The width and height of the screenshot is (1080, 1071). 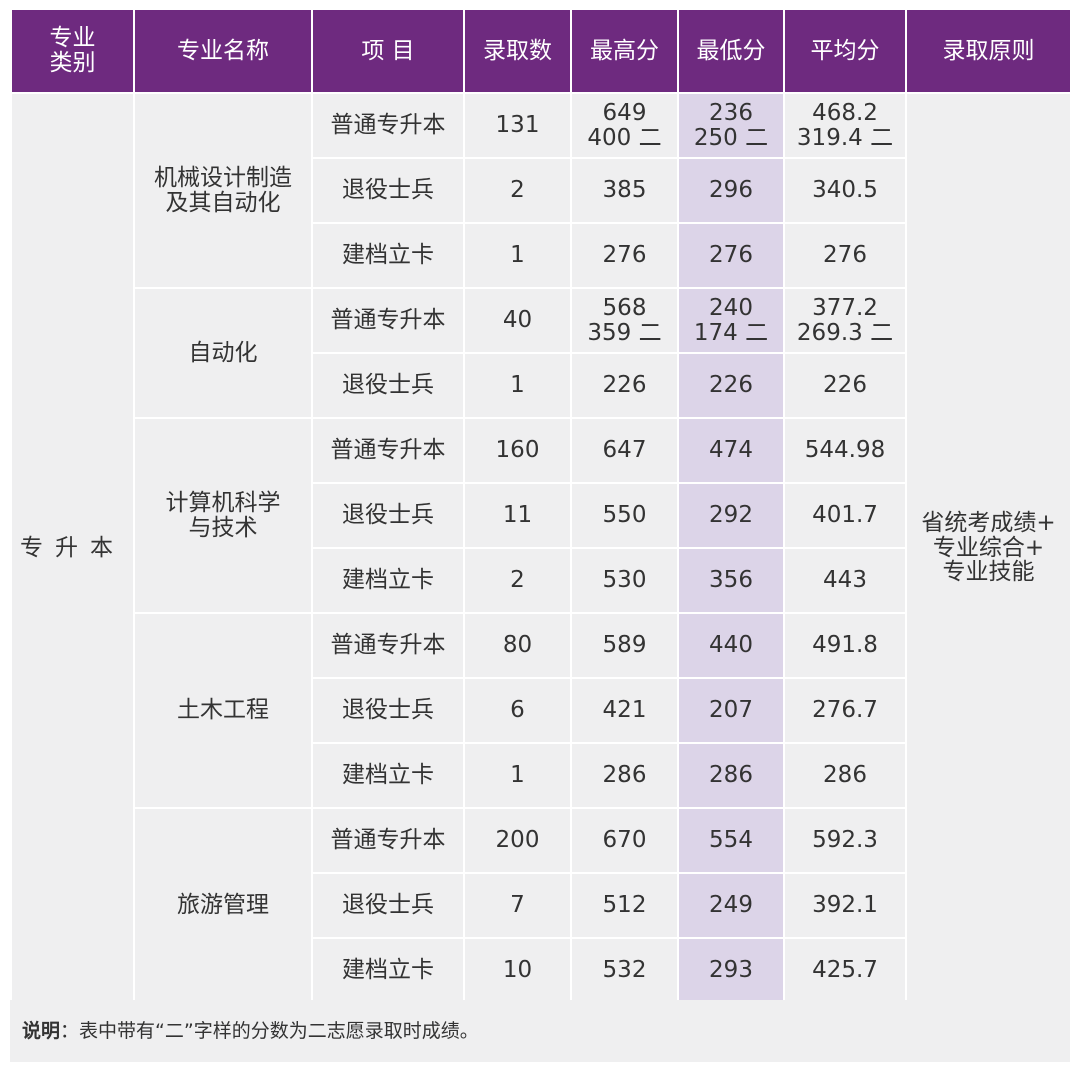 What do you see at coordinates (517, 970) in the screenshot?
I see `count-cell: 10` at bounding box center [517, 970].